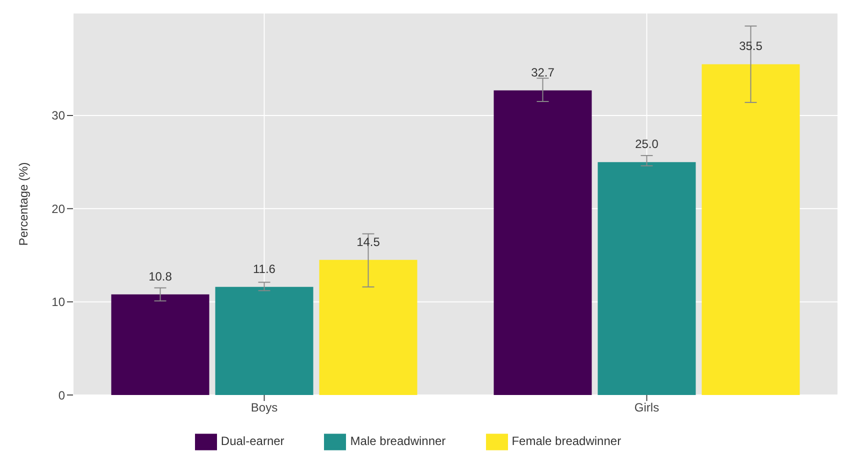 This screenshot has width=847, height=465. I want to click on legend-label: Male breadwinner, so click(398, 441).